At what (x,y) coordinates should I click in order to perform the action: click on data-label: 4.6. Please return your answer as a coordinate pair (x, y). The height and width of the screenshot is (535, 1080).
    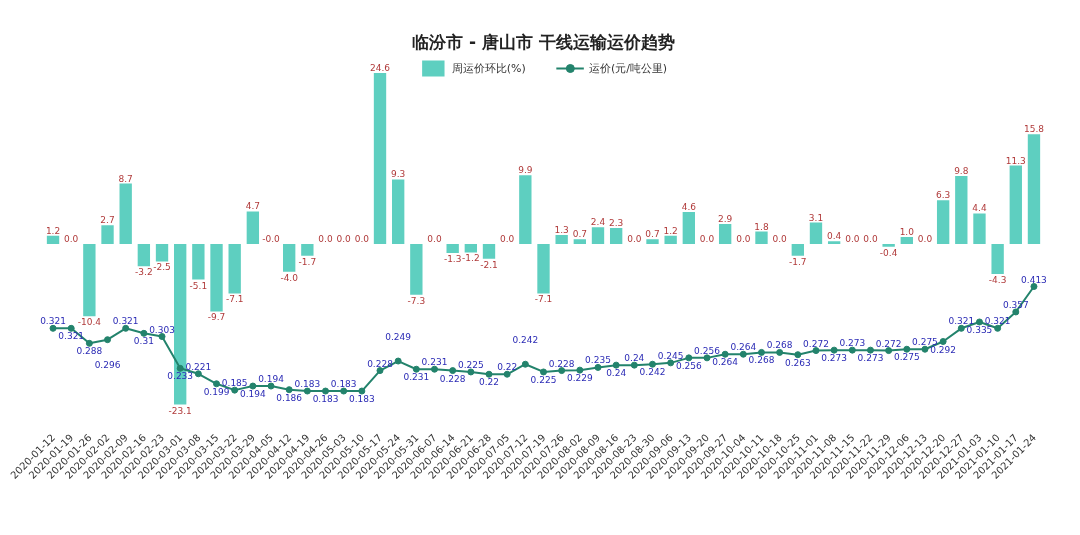
    Looking at the image, I should click on (689, 207).